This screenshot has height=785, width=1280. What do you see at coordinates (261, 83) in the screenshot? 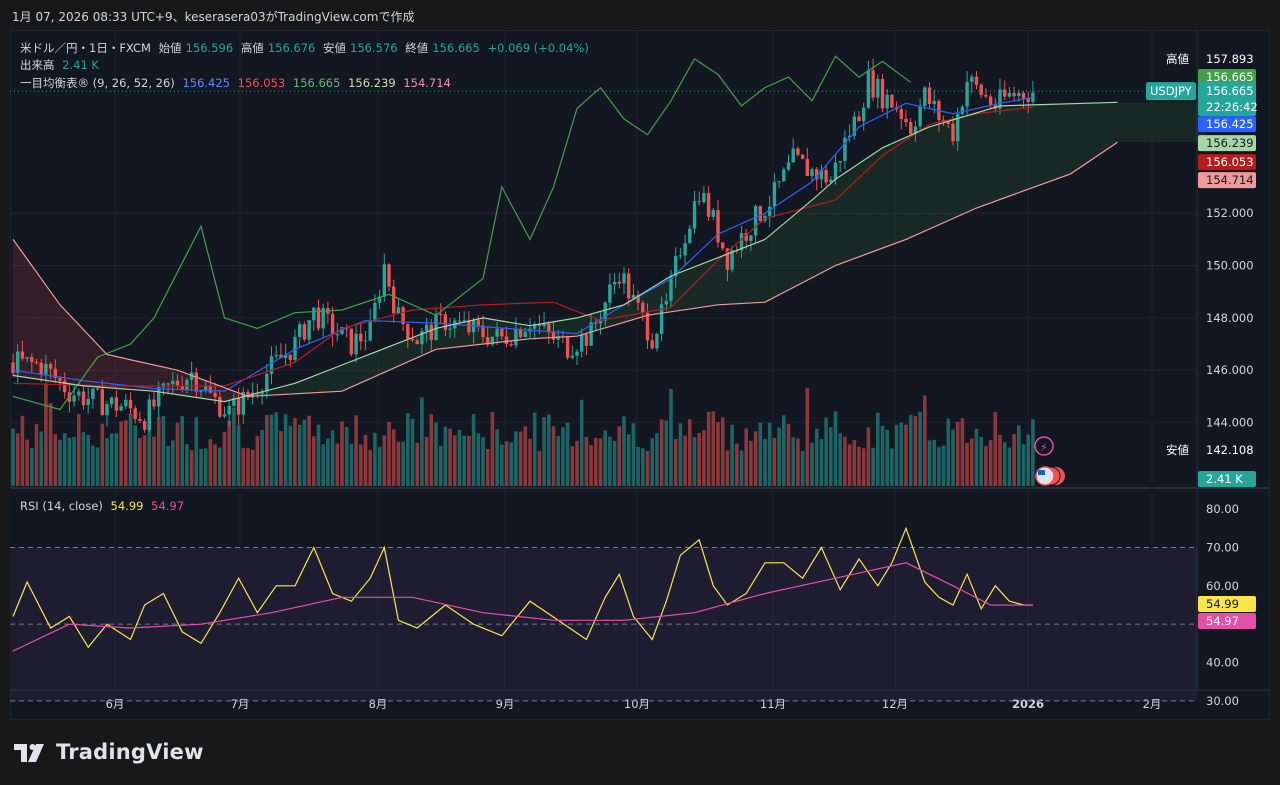
I see `kijun-value: 156.053` at bounding box center [261, 83].